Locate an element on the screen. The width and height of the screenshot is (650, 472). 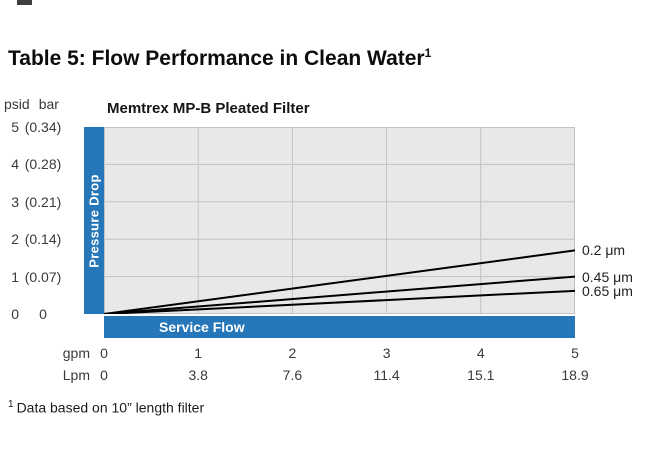
y-tick-psid: 1 is located at coordinates (15, 276).